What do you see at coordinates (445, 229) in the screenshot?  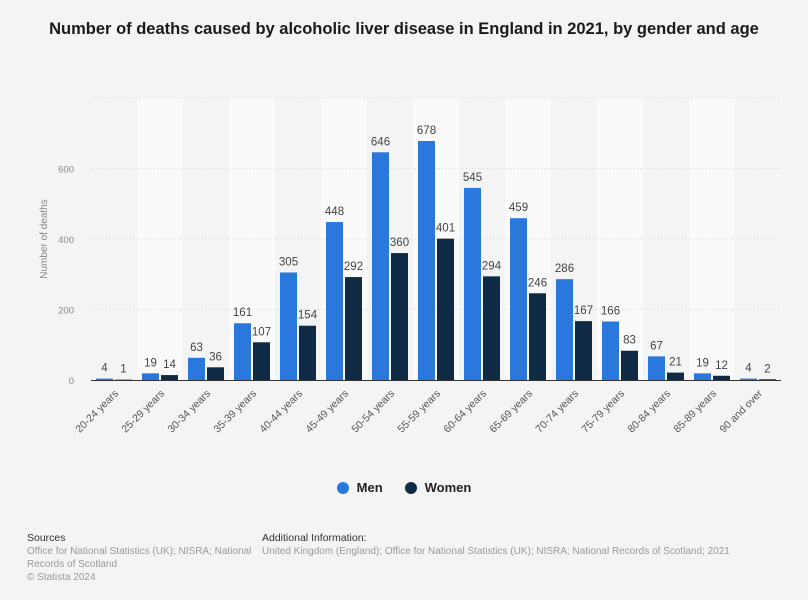 I see `data-label: 401` at bounding box center [445, 229].